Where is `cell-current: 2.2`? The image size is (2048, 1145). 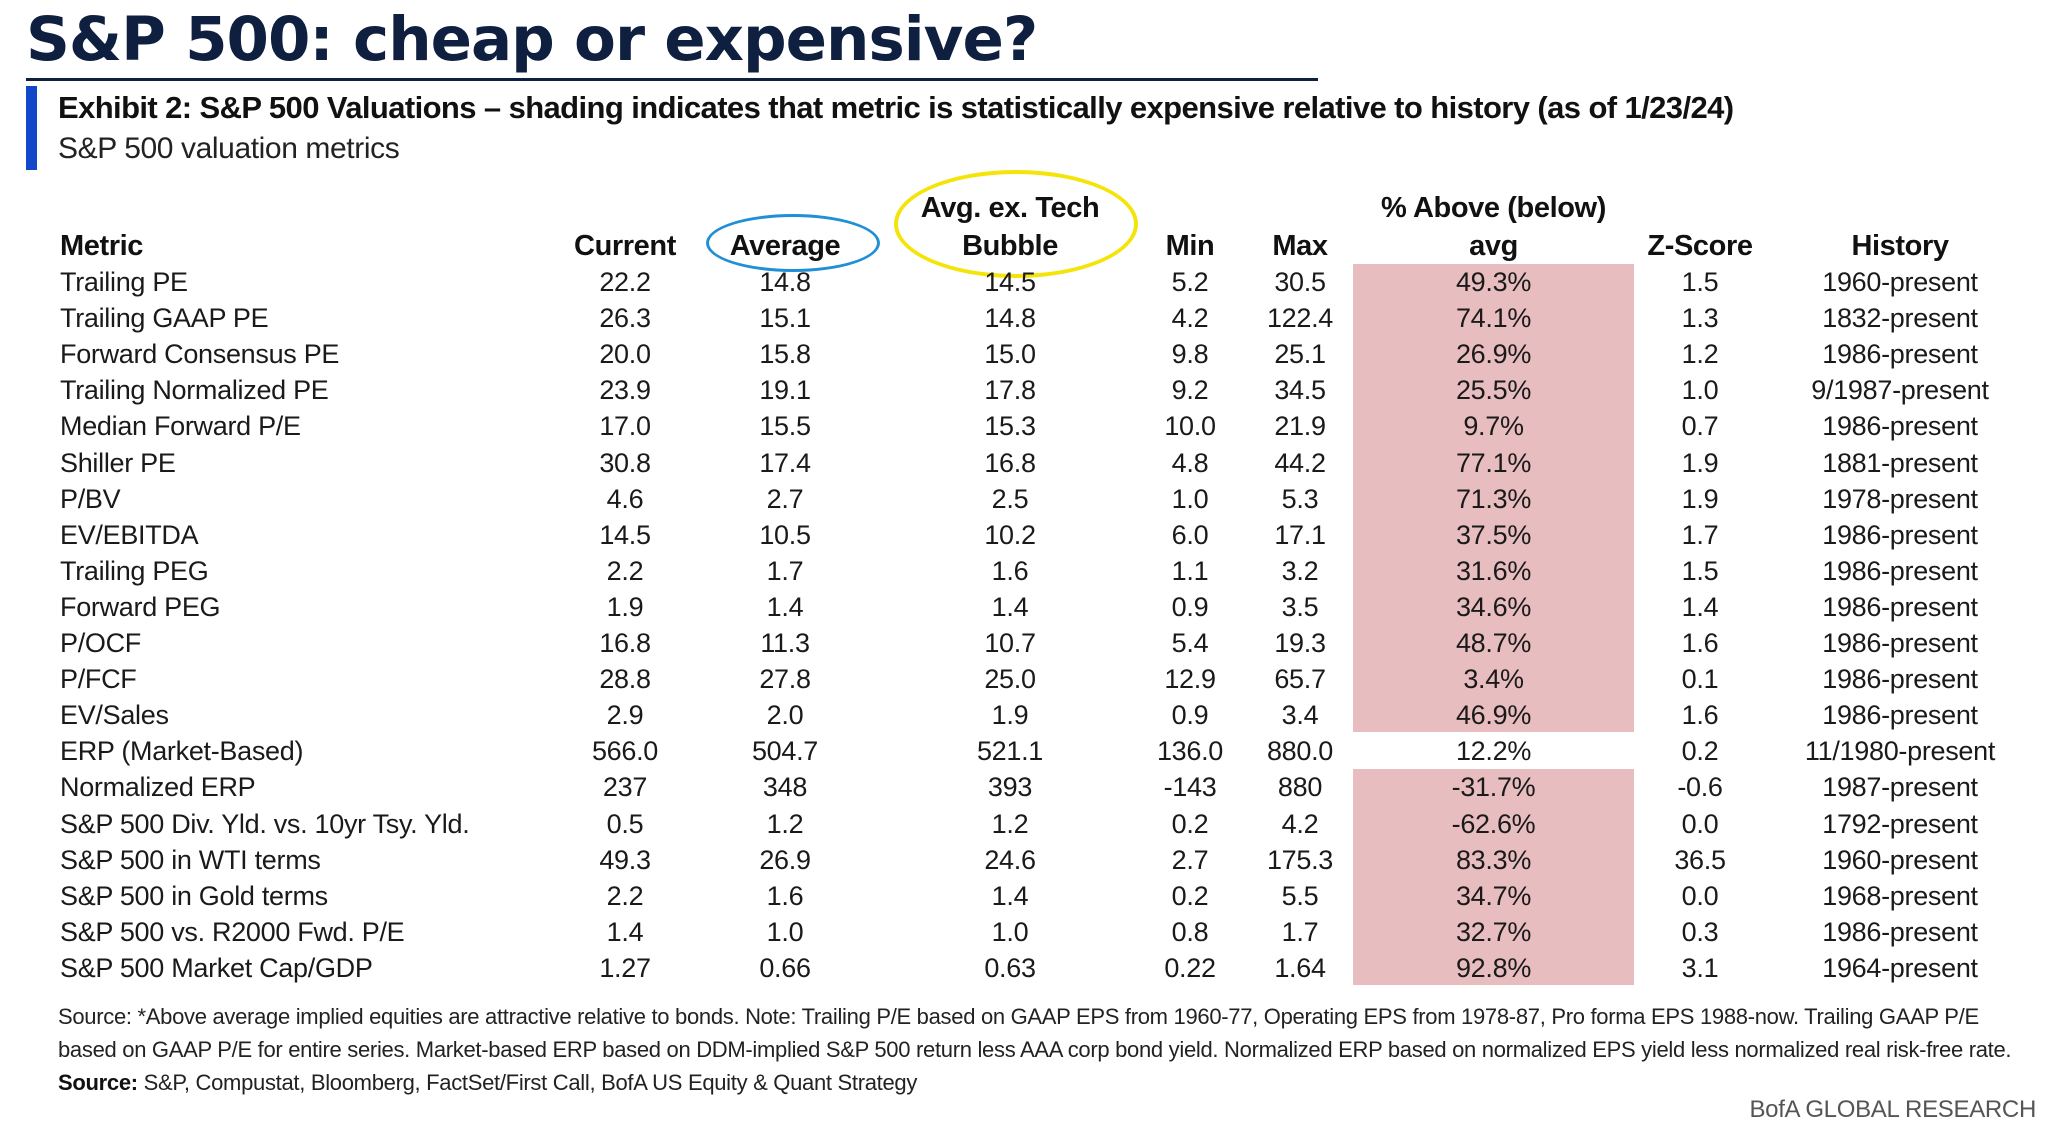
cell-current: 2.2 is located at coordinates (625, 570).